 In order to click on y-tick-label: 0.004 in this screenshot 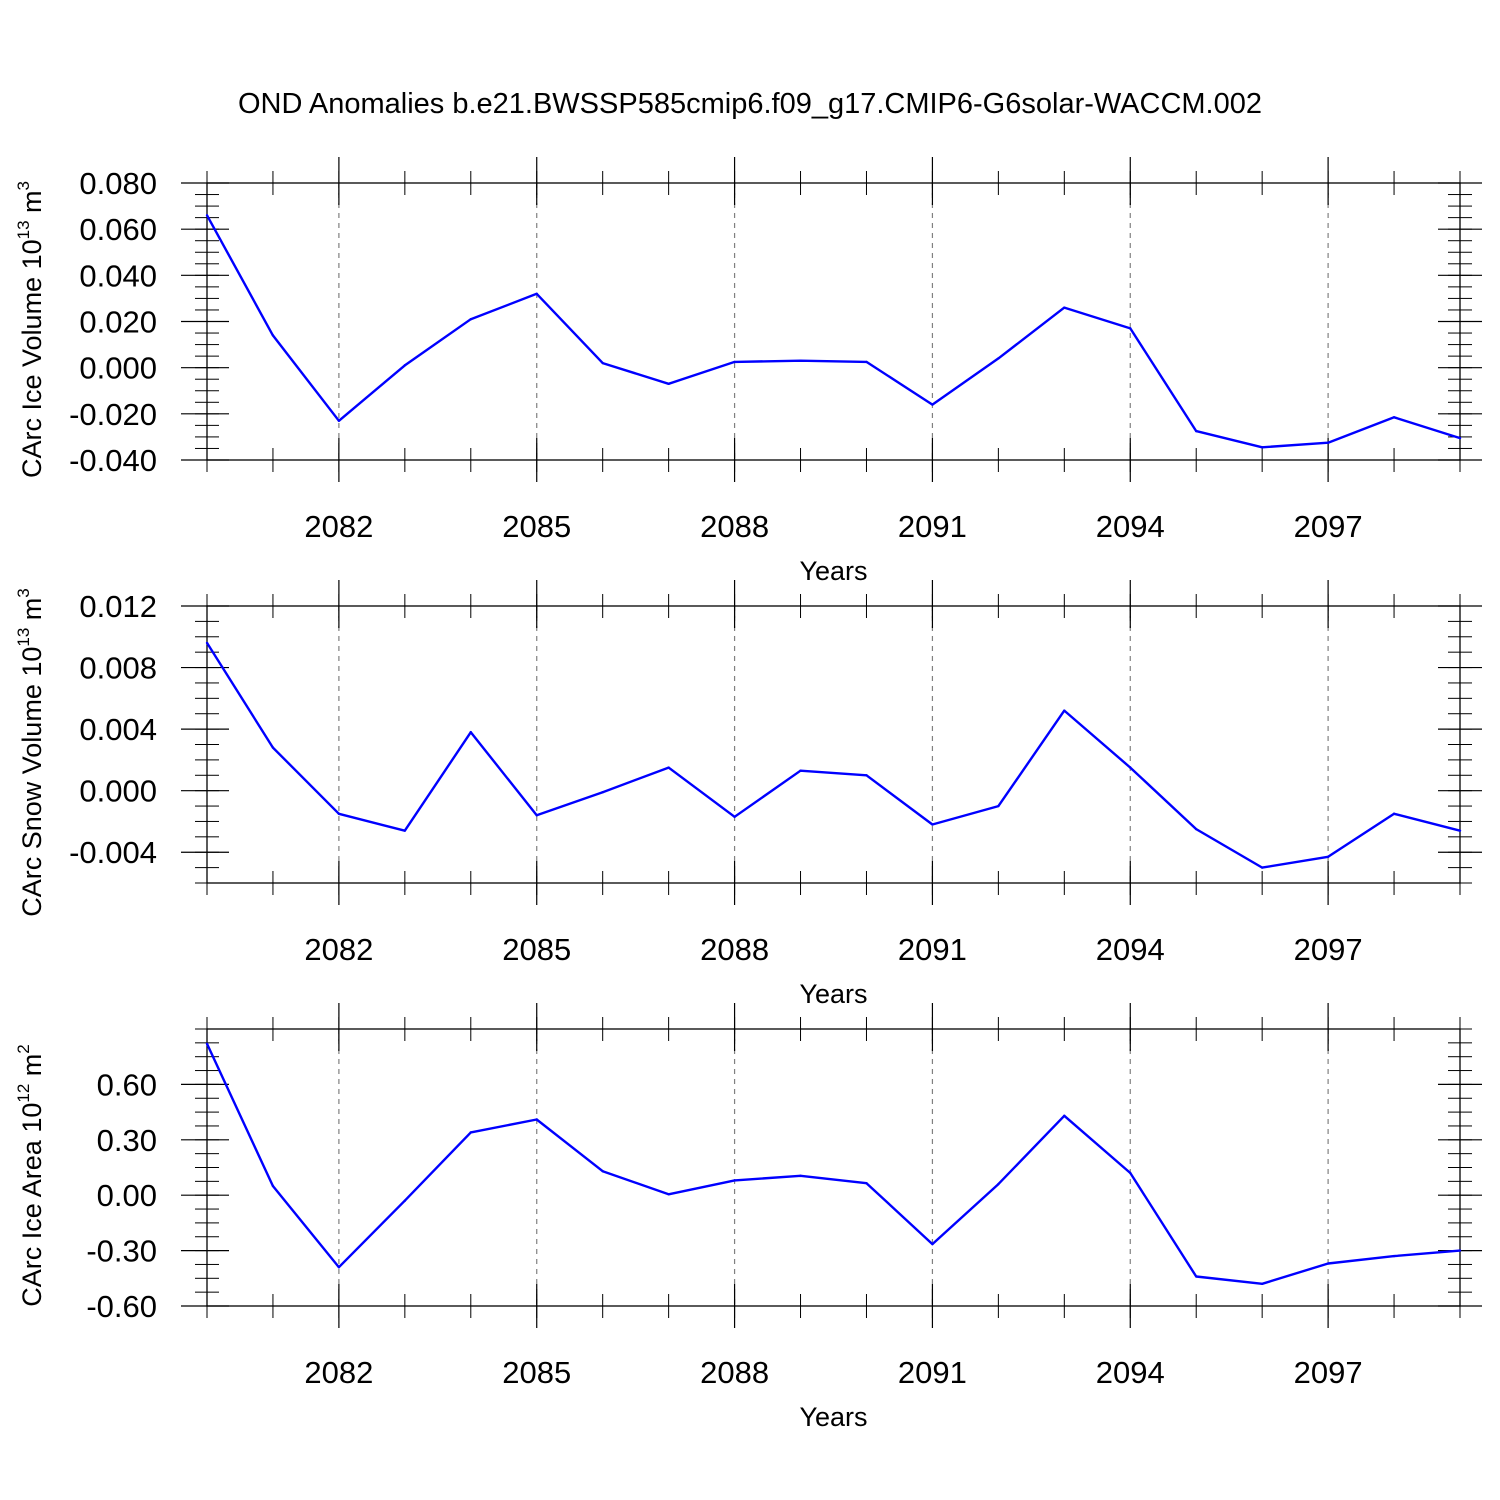, I will do `click(118, 729)`.